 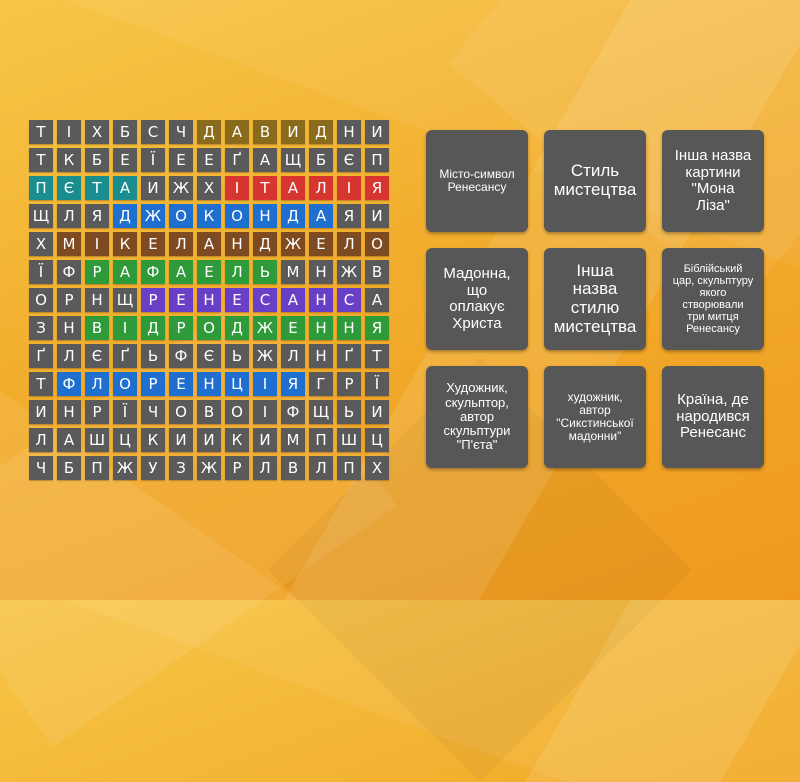 What do you see at coordinates (97, 356) in the screenshot?
I see `grid-letter: Є` at bounding box center [97, 356].